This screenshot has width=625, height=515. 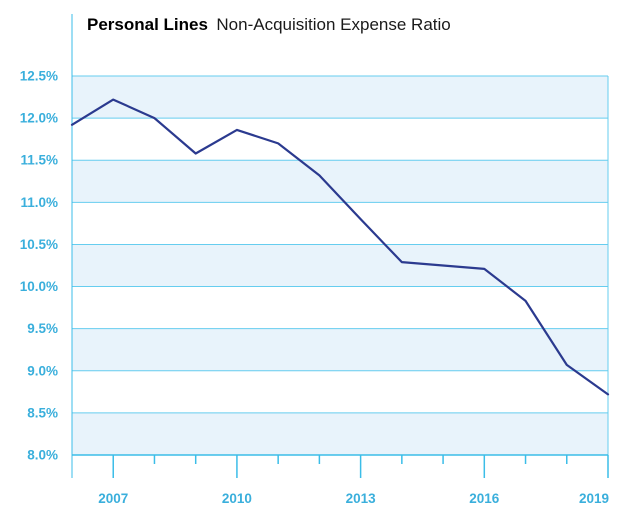 What do you see at coordinates (42, 328) in the screenshot?
I see `y-tick-label: 9.5%` at bounding box center [42, 328].